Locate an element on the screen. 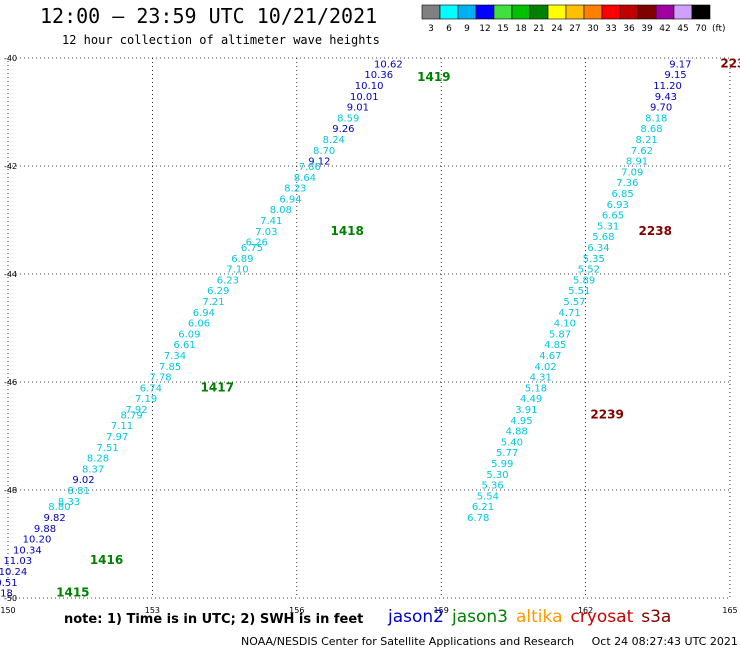  swh-value: 8.24 is located at coordinates (334, 140).